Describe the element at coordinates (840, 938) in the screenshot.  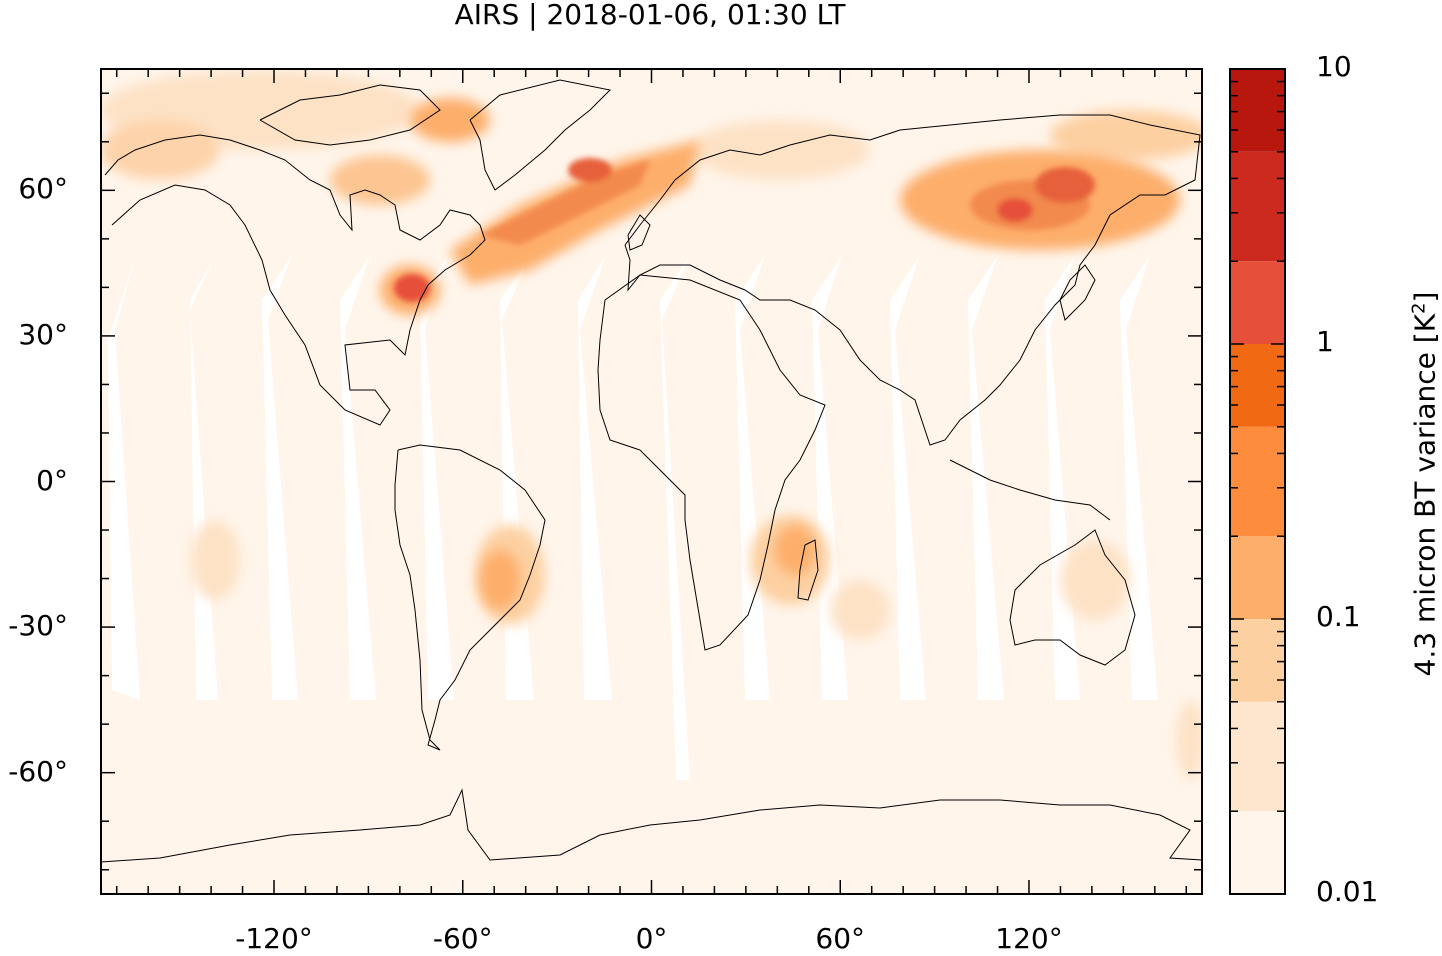
I see `x-tick-label: 60°` at that location.